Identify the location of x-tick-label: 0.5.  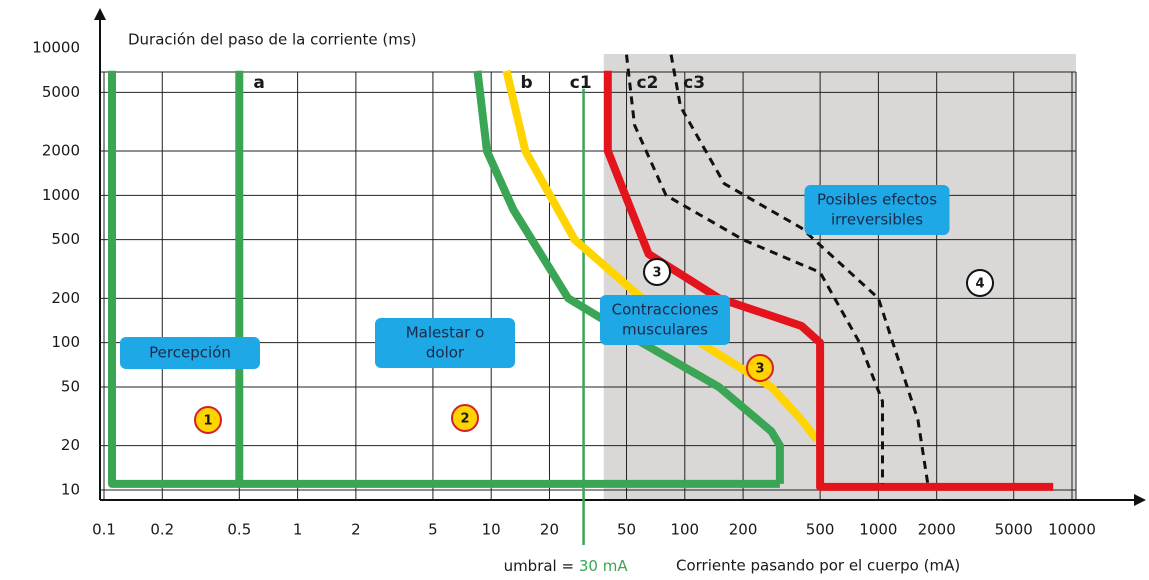
(239, 530).